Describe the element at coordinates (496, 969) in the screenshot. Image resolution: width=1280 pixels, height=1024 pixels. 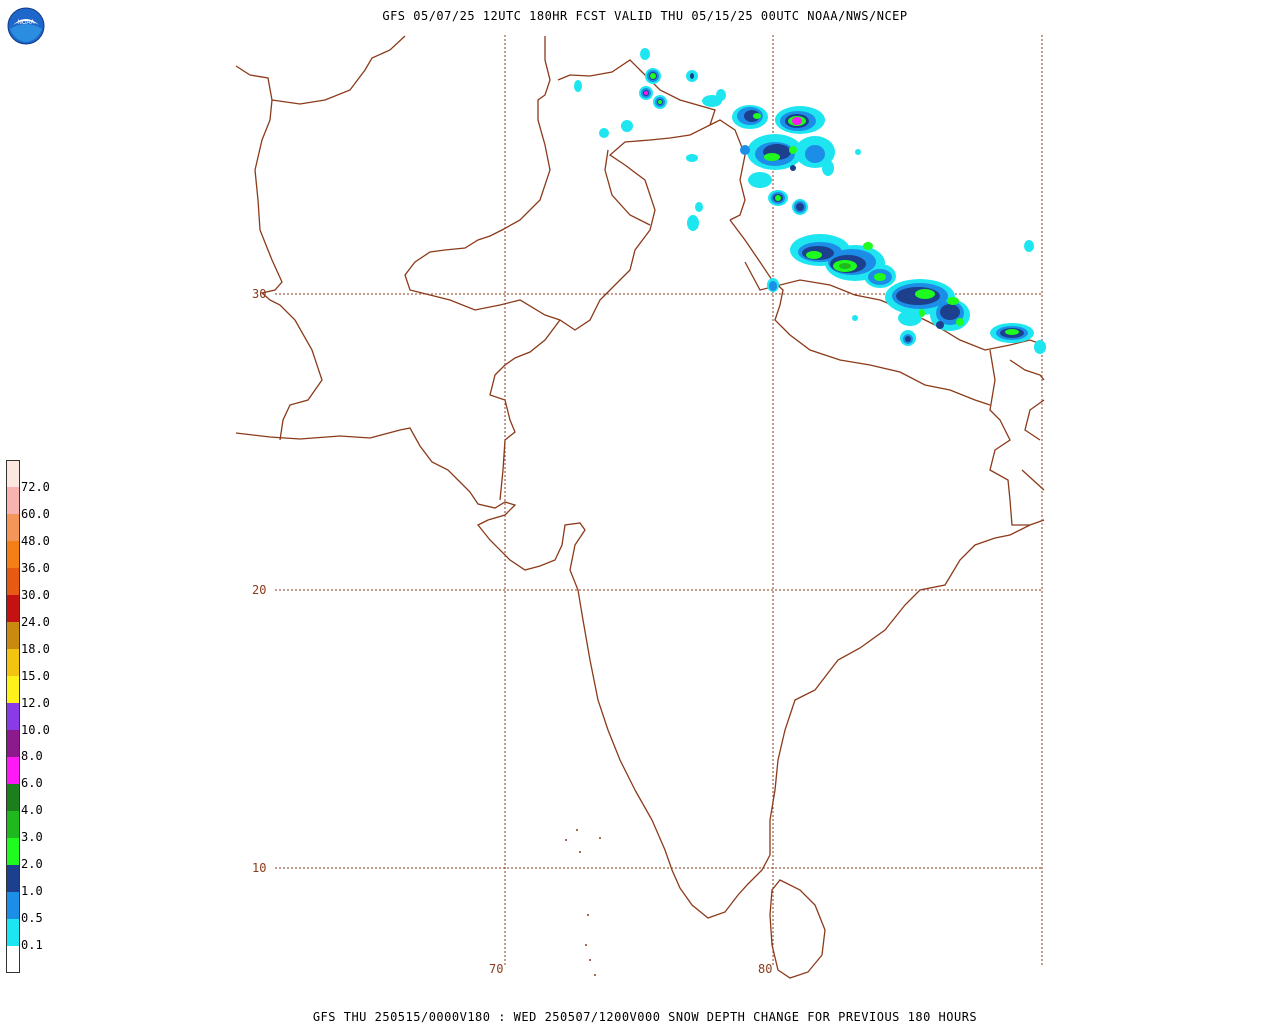
I see `lon-label-70: 70` at that location.